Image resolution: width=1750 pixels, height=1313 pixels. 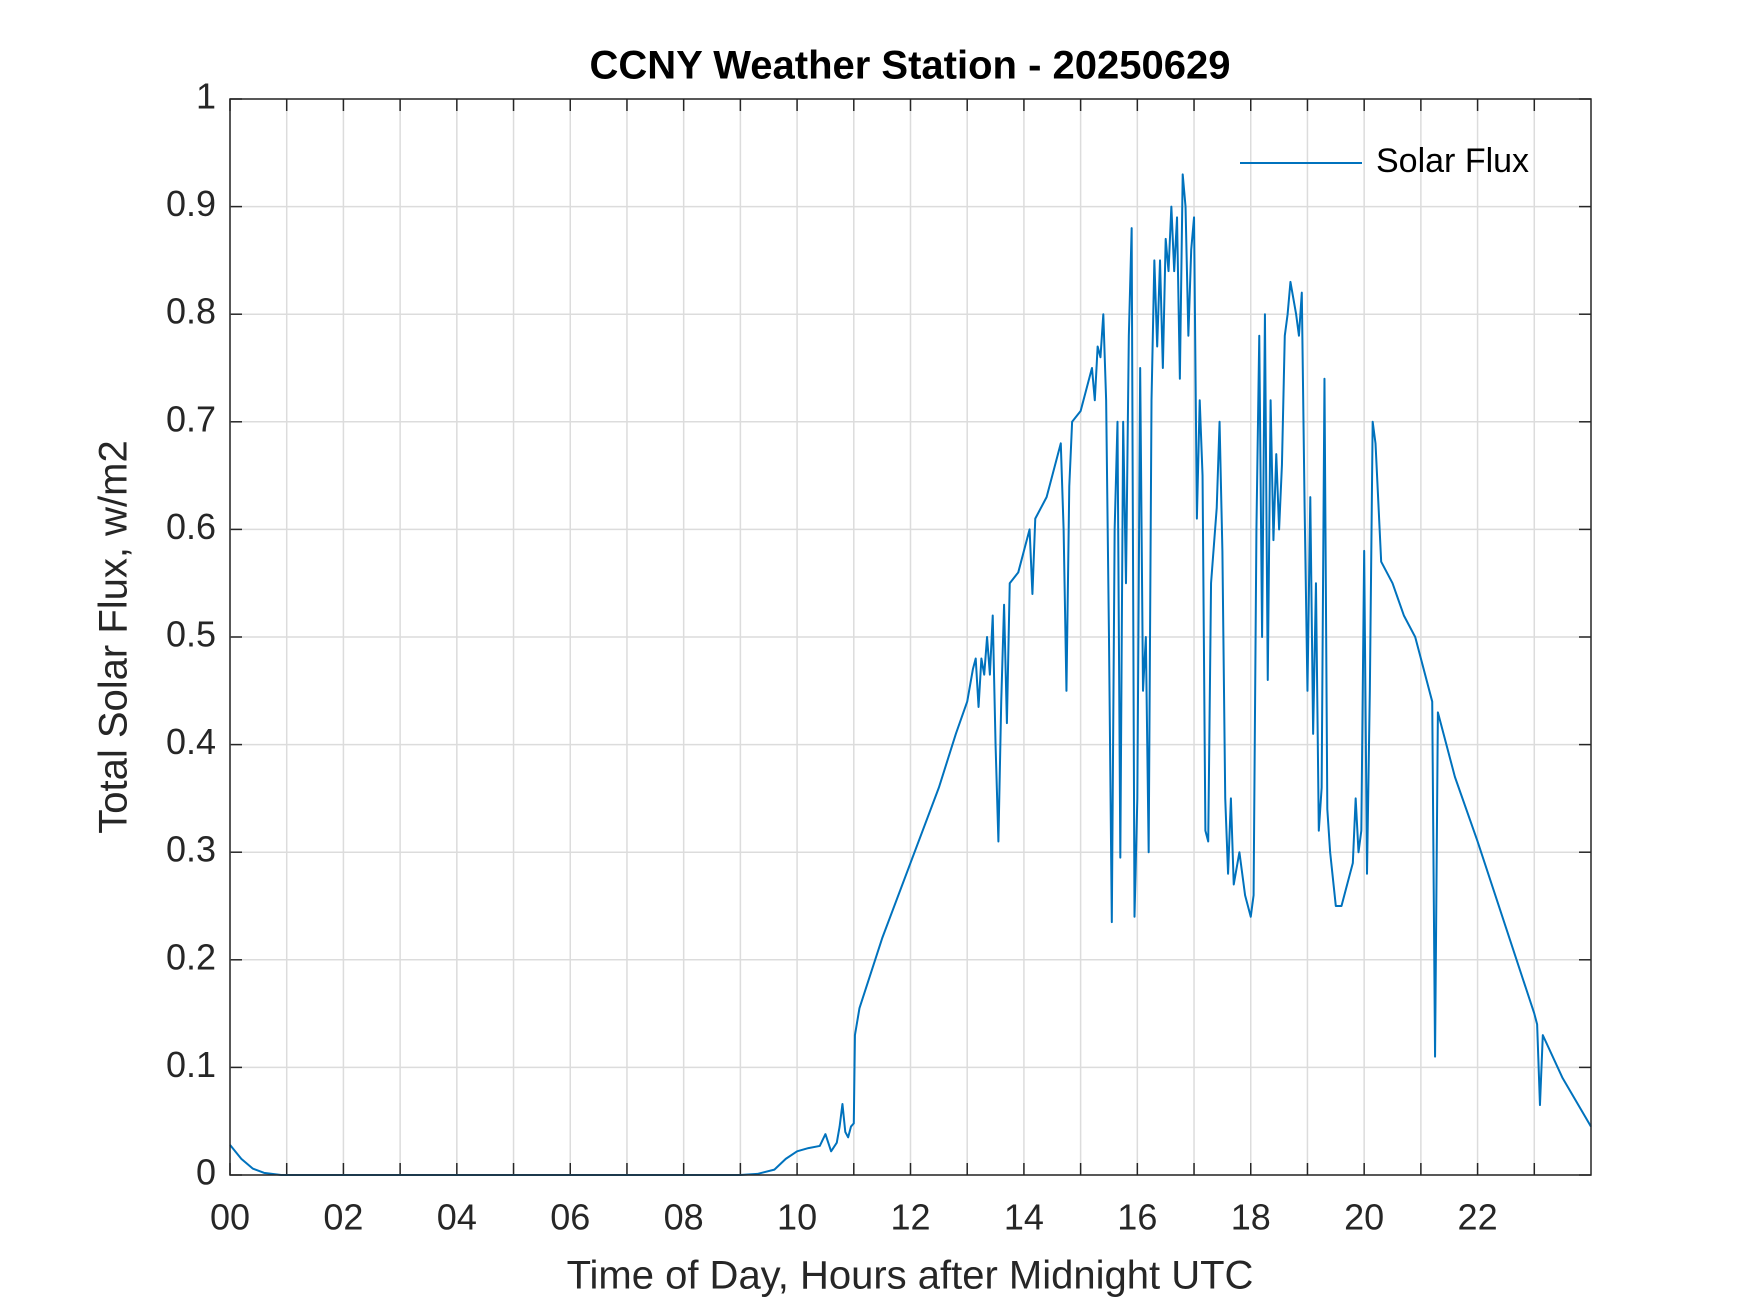 What do you see at coordinates (191, 956) in the screenshot?
I see `y-tick-label: 0.2` at bounding box center [191, 956].